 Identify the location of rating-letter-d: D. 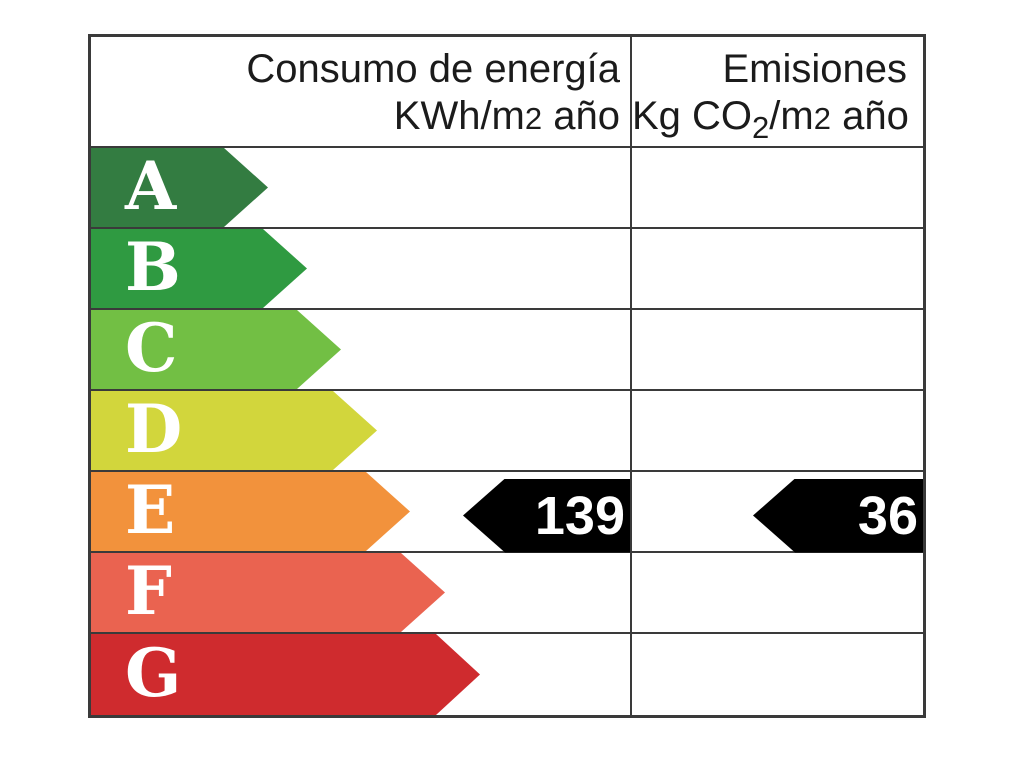
(154, 428).